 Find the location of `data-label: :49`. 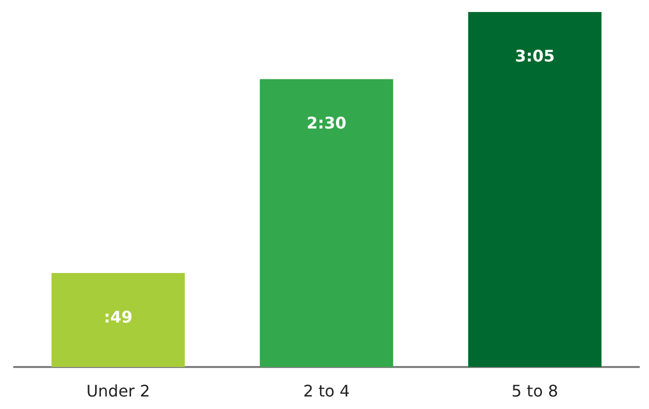

data-label: :49 is located at coordinates (118, 316).